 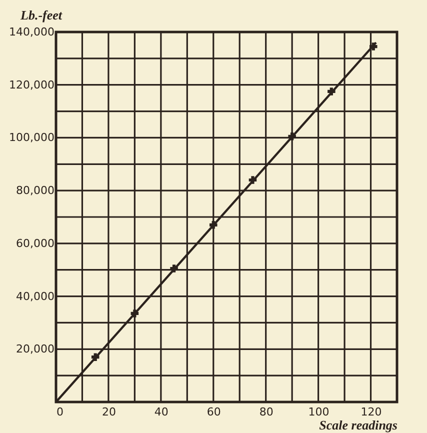 What do you see at coordinates (35, 191) in the screenshot?
I see `y-tick-label: 80,000` at bounding box center [35, 191].